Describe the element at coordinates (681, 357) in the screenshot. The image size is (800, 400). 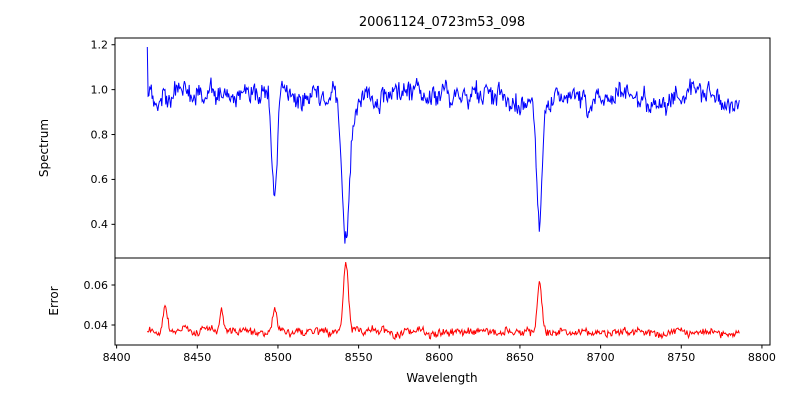
I see `x-tick-label: 8750` at that location.